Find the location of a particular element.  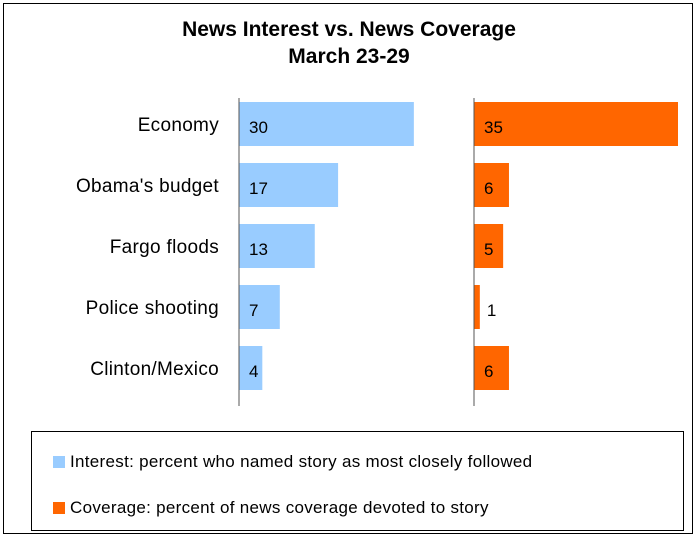

coverage-value-label: 1 is located at coordinates (491, 310).